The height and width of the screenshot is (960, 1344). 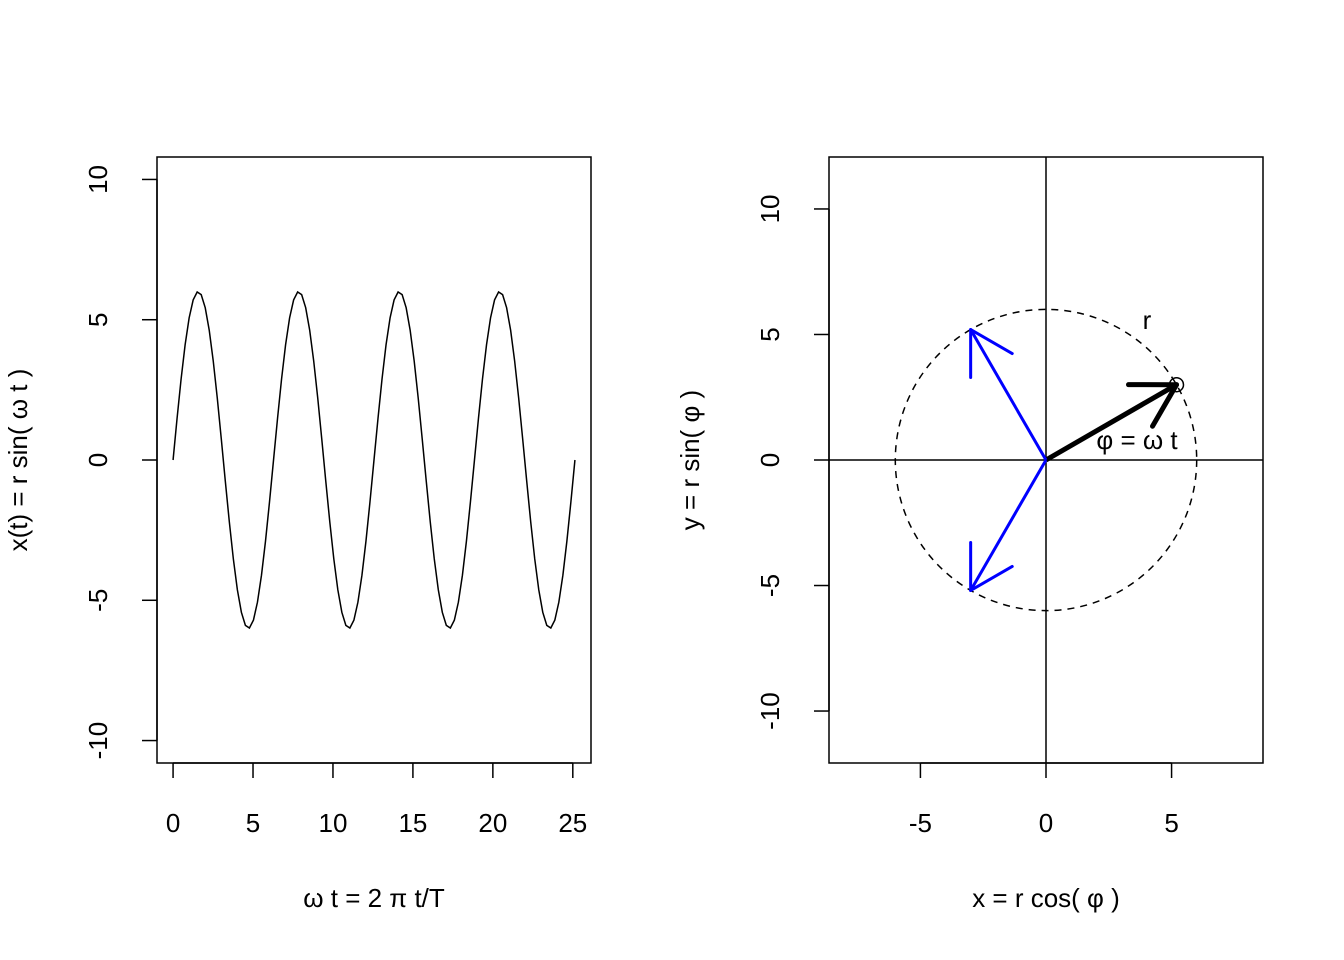 What do you see at coordinates (1046, 898) in the screenshot?
I see `x-axis-label: x = r cos( φ )` at bounding box center [1046, 898].